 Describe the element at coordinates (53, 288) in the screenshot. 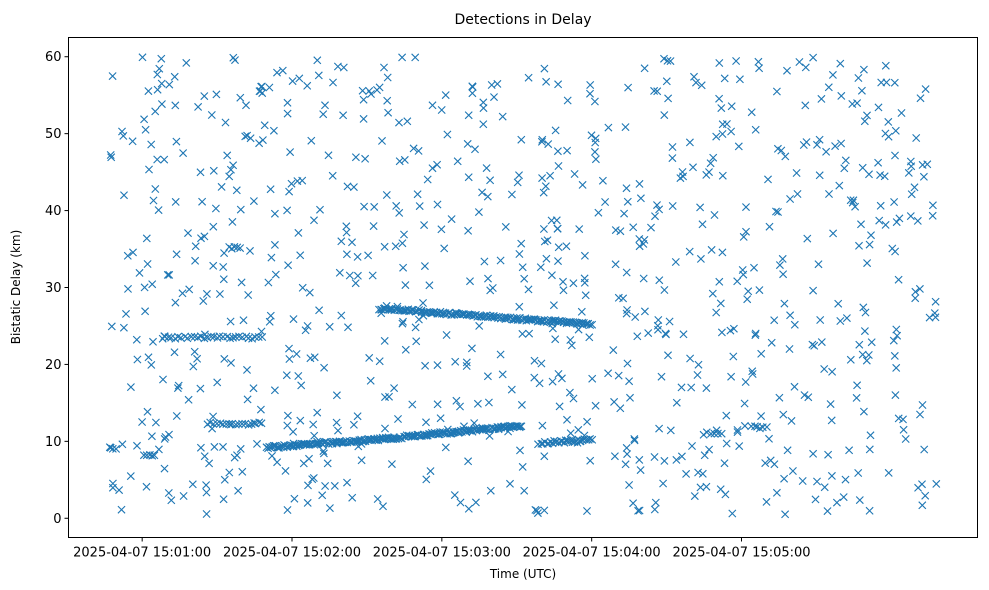

I see `y-tick-label: 30` at that location.